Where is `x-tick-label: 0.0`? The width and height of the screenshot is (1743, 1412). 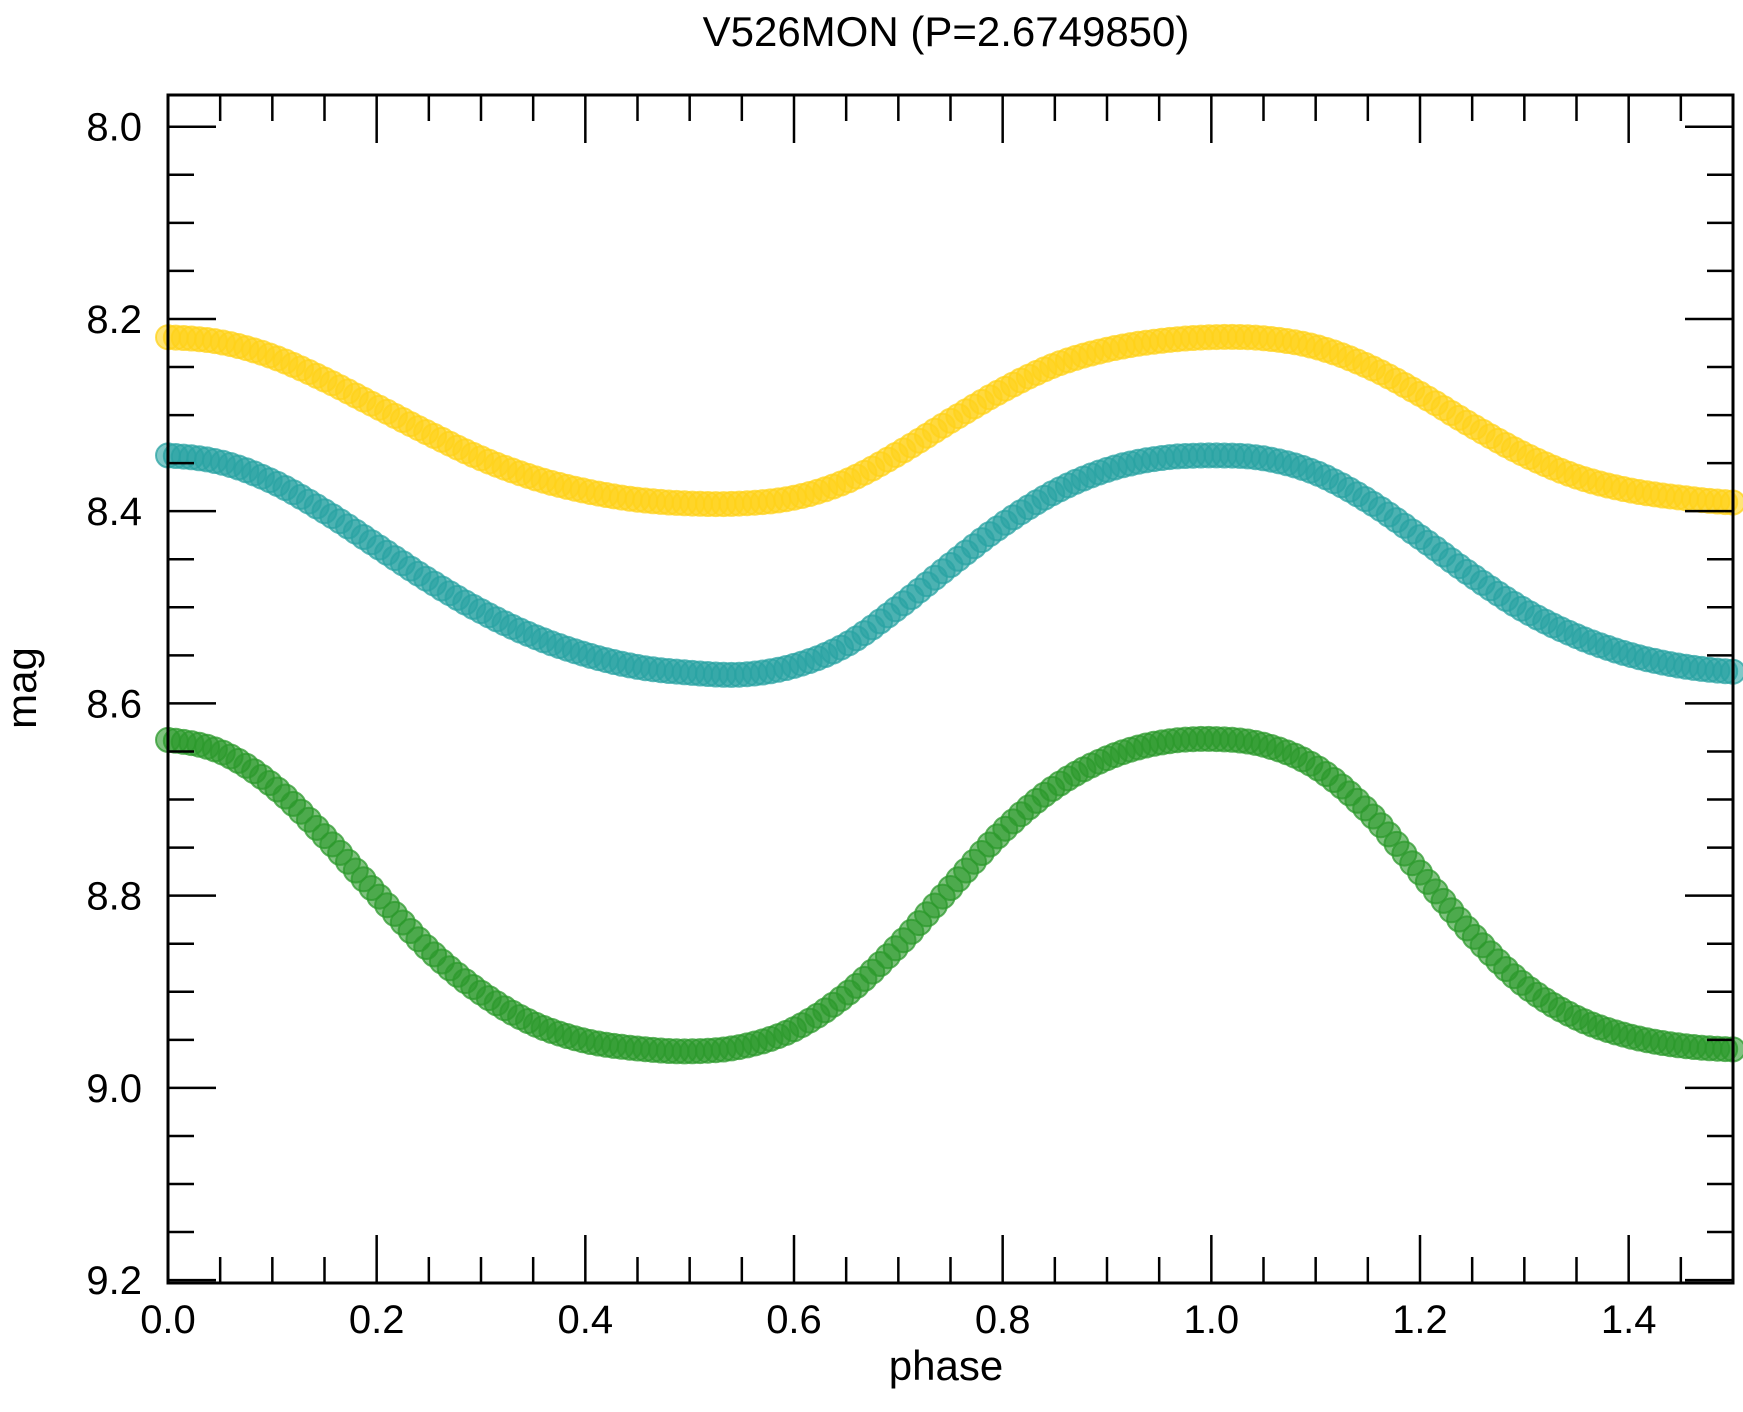
x-tick-label: 0.0 is located at coordinates (168, 1320).